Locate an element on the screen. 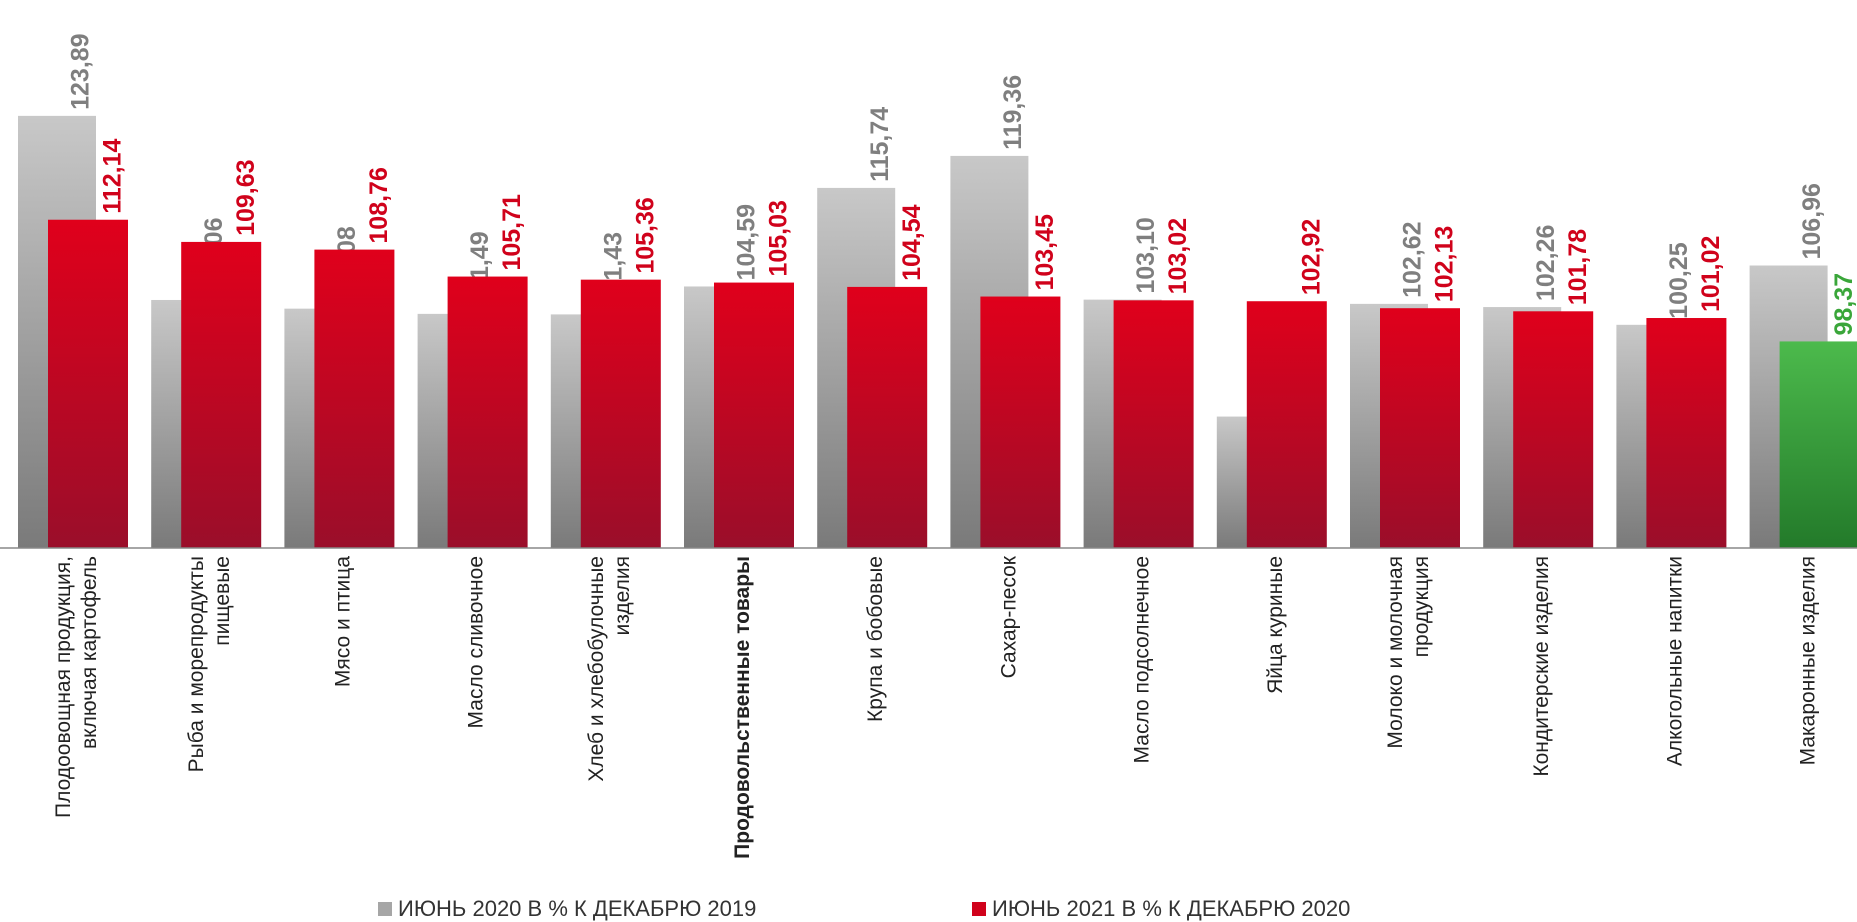 This screenshot has width=1857, height=922. x-tick-label: Крупа и бобовые is located at coordinates (875, 639).